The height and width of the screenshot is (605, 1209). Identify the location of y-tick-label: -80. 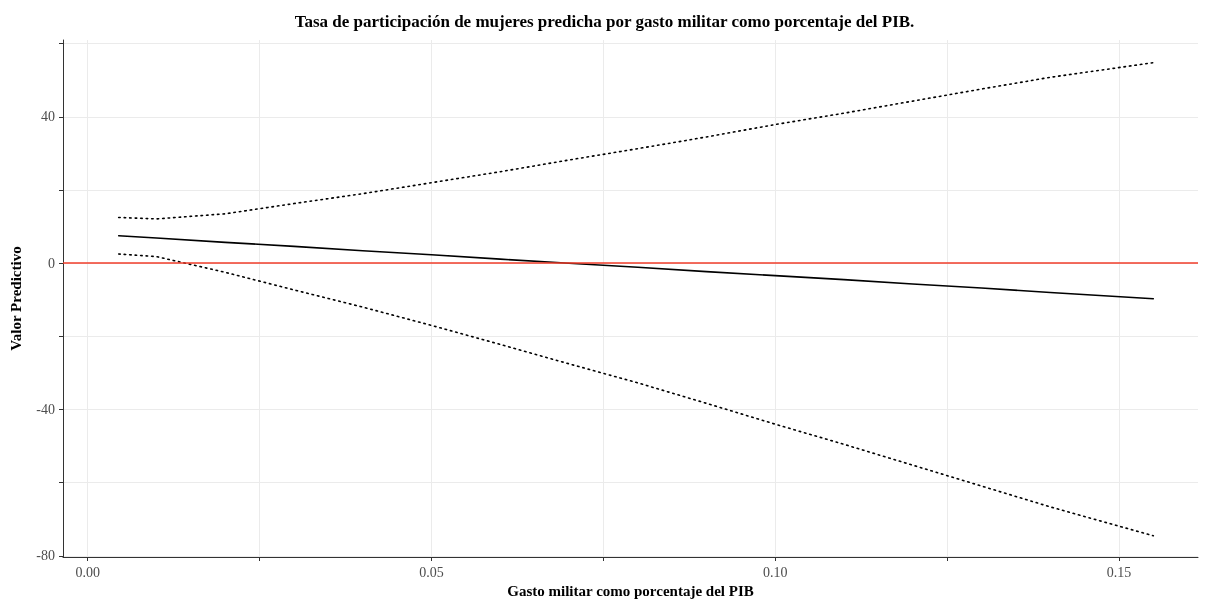
(45, 556).